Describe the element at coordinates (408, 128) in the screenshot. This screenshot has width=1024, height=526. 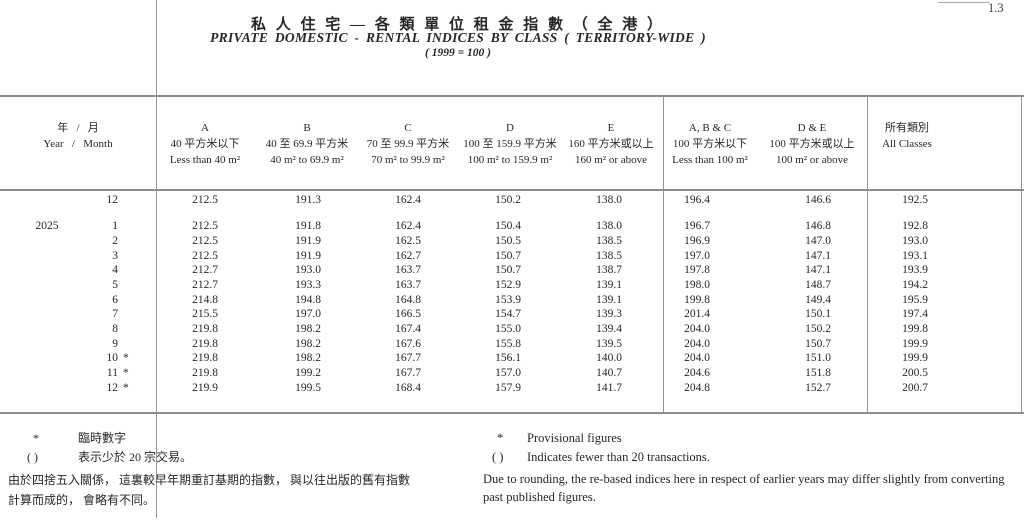
I see `column-header-3-line1: C` at that location.